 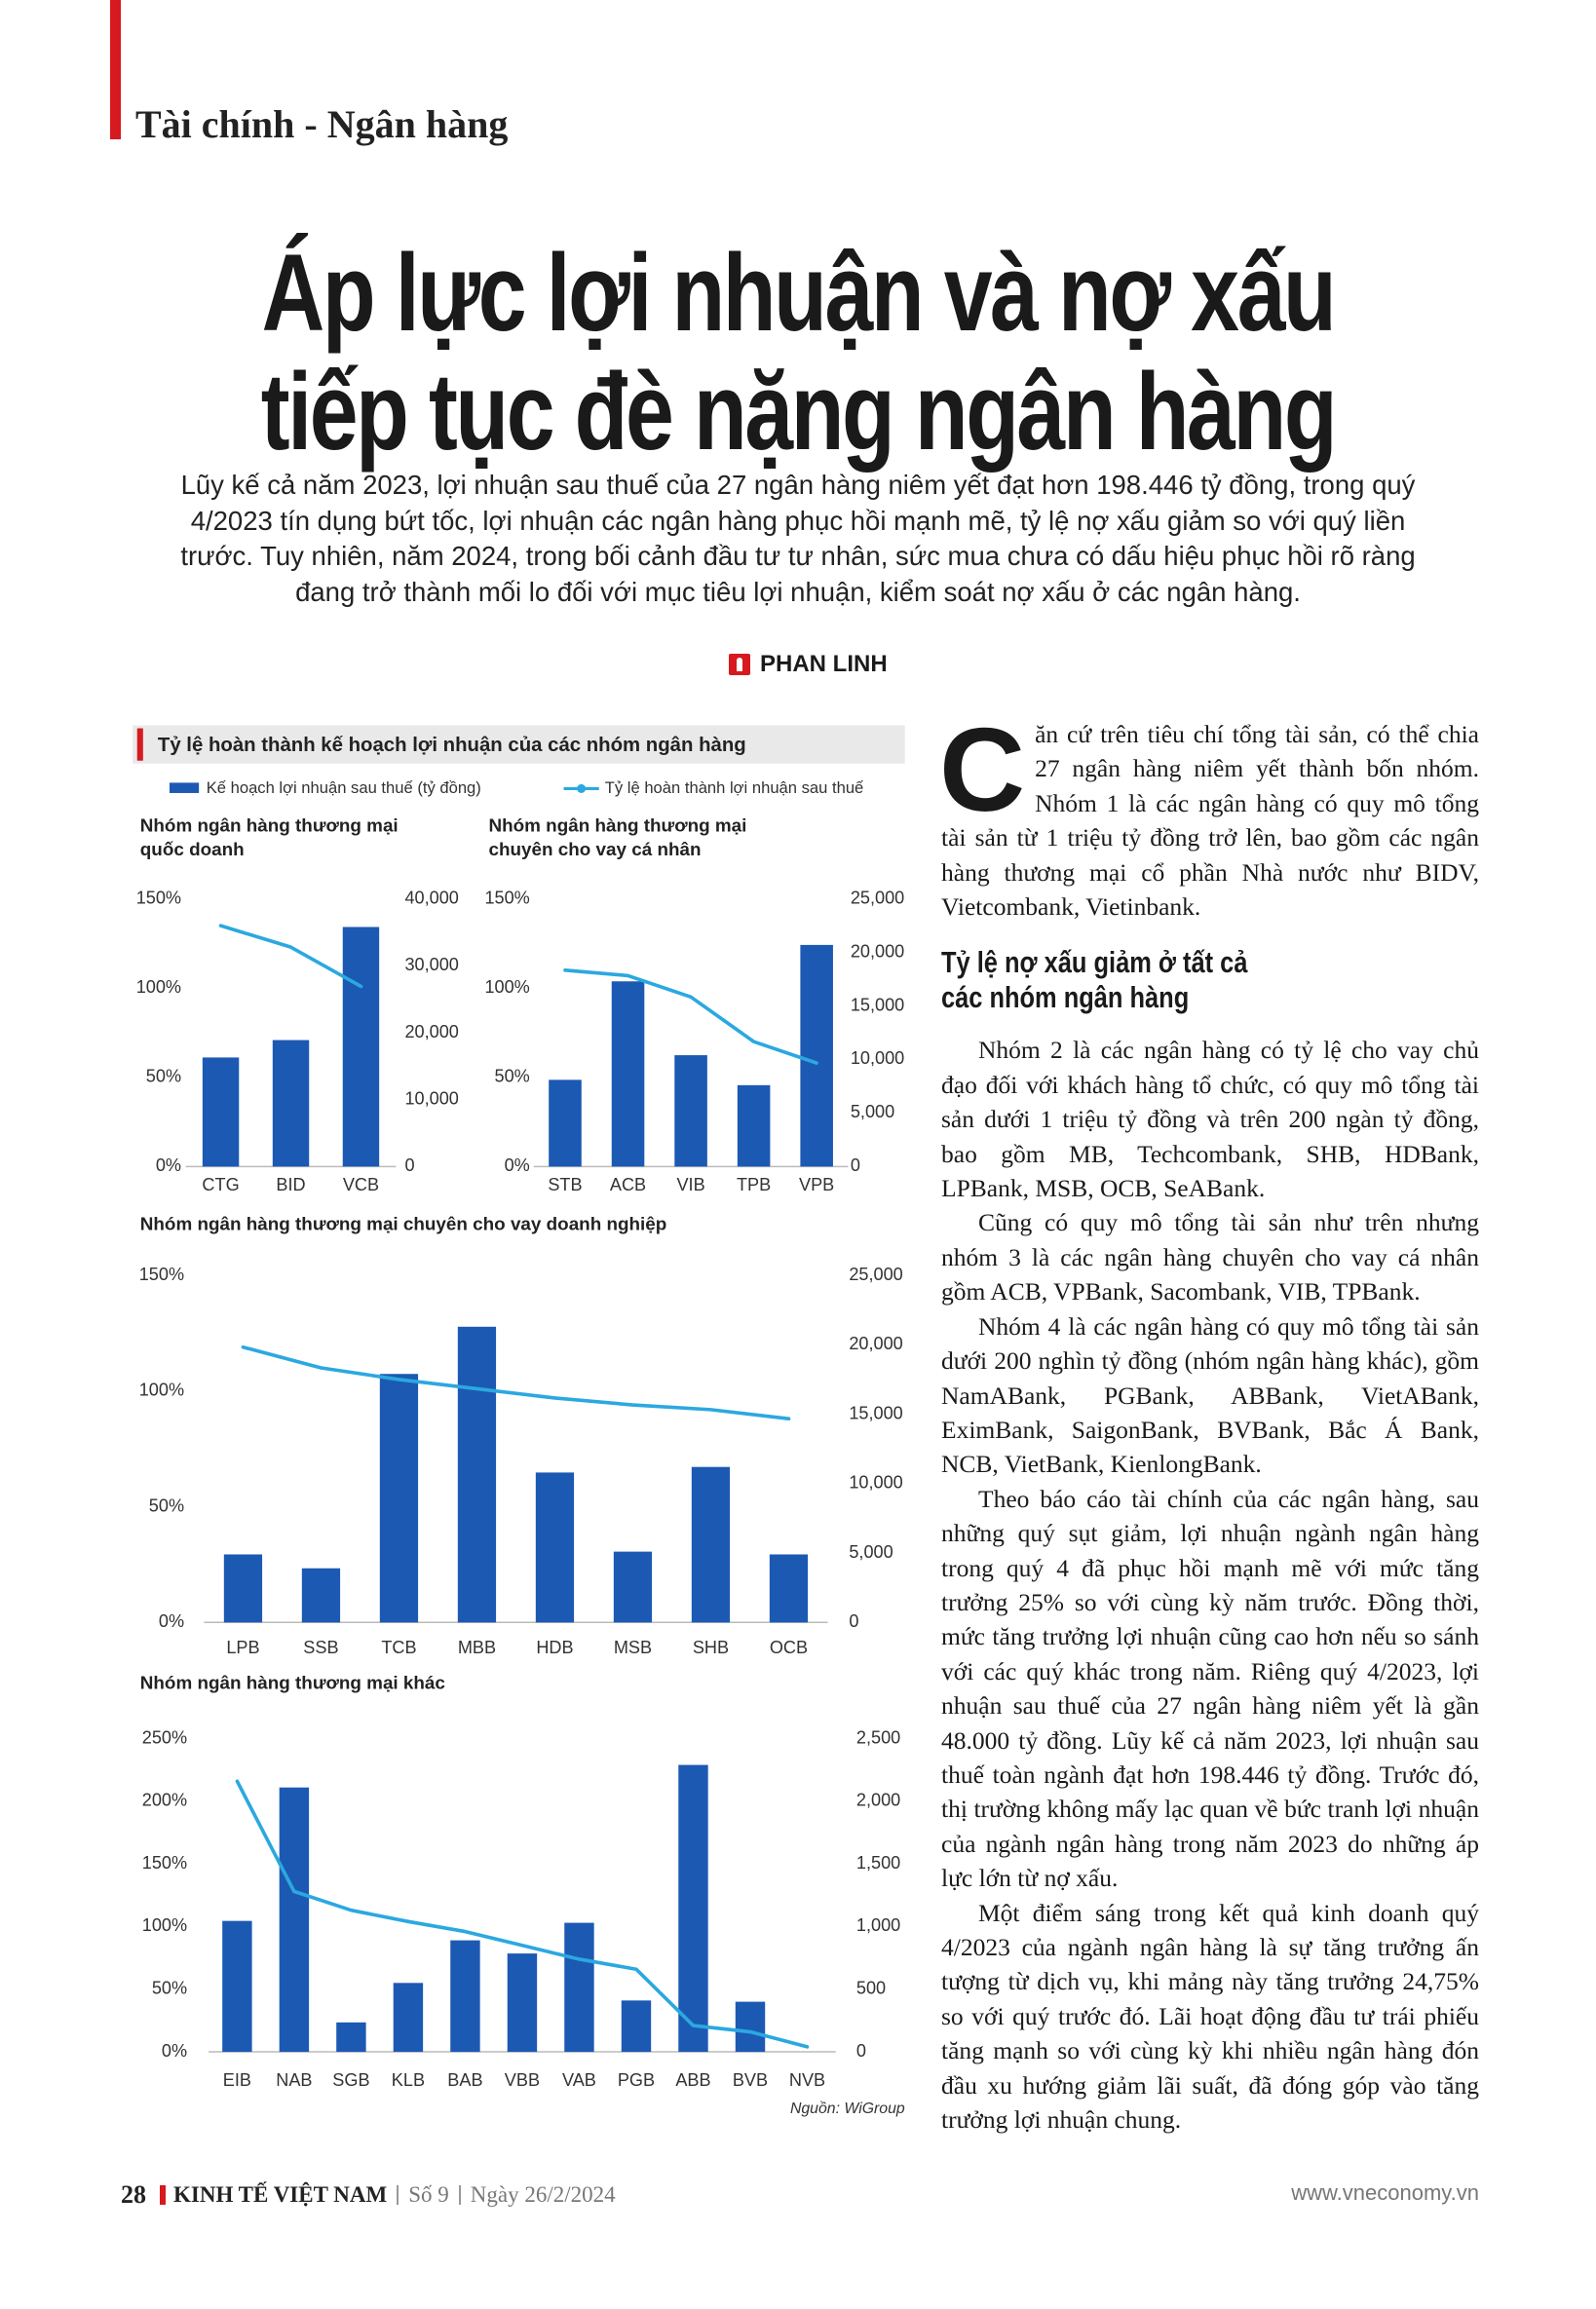 I want to click on y-tick-label: 200%, so click(x=164, y=1801).